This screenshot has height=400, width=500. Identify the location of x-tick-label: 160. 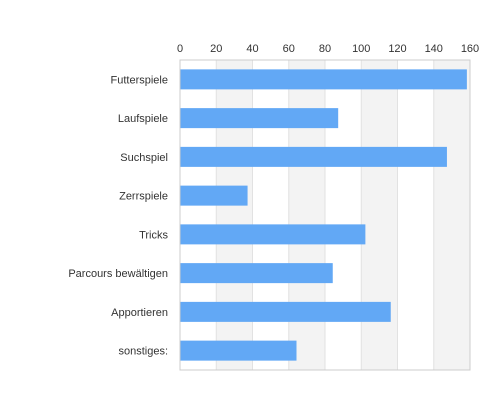
(470, 49).